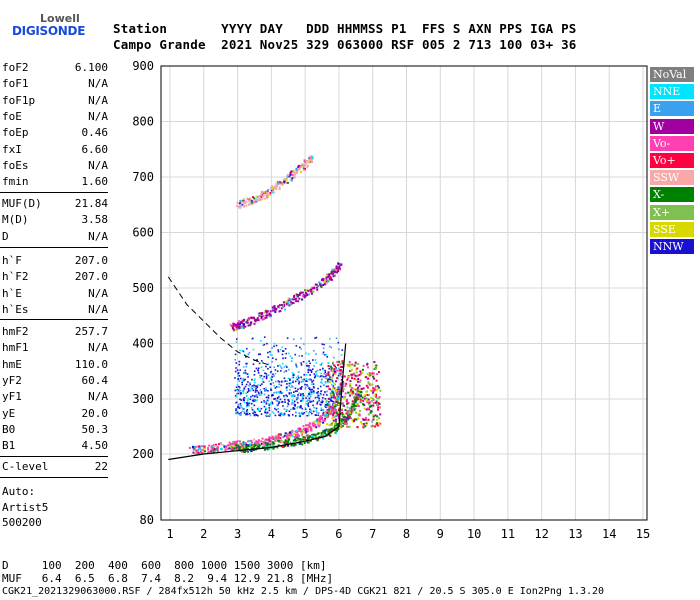  What do you see at coordinates (55, 333) in the screenshot?
I see `param-row: hmF2 257.7` at bounding box center [55, 333].